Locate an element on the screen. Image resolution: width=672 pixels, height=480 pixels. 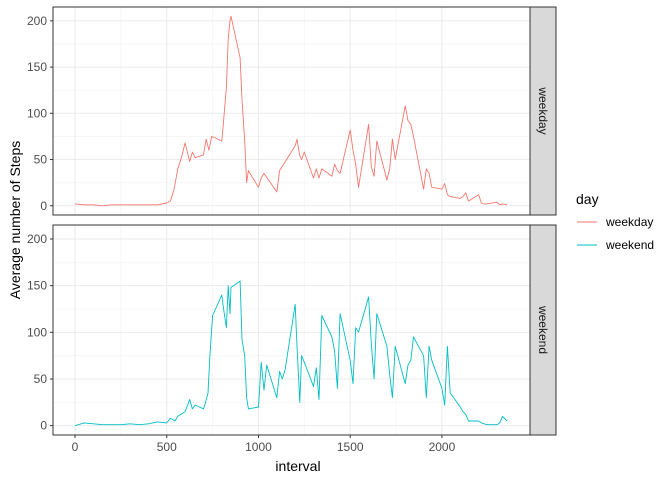
x-tick-label: 0 is located at coordinates (75, 447).